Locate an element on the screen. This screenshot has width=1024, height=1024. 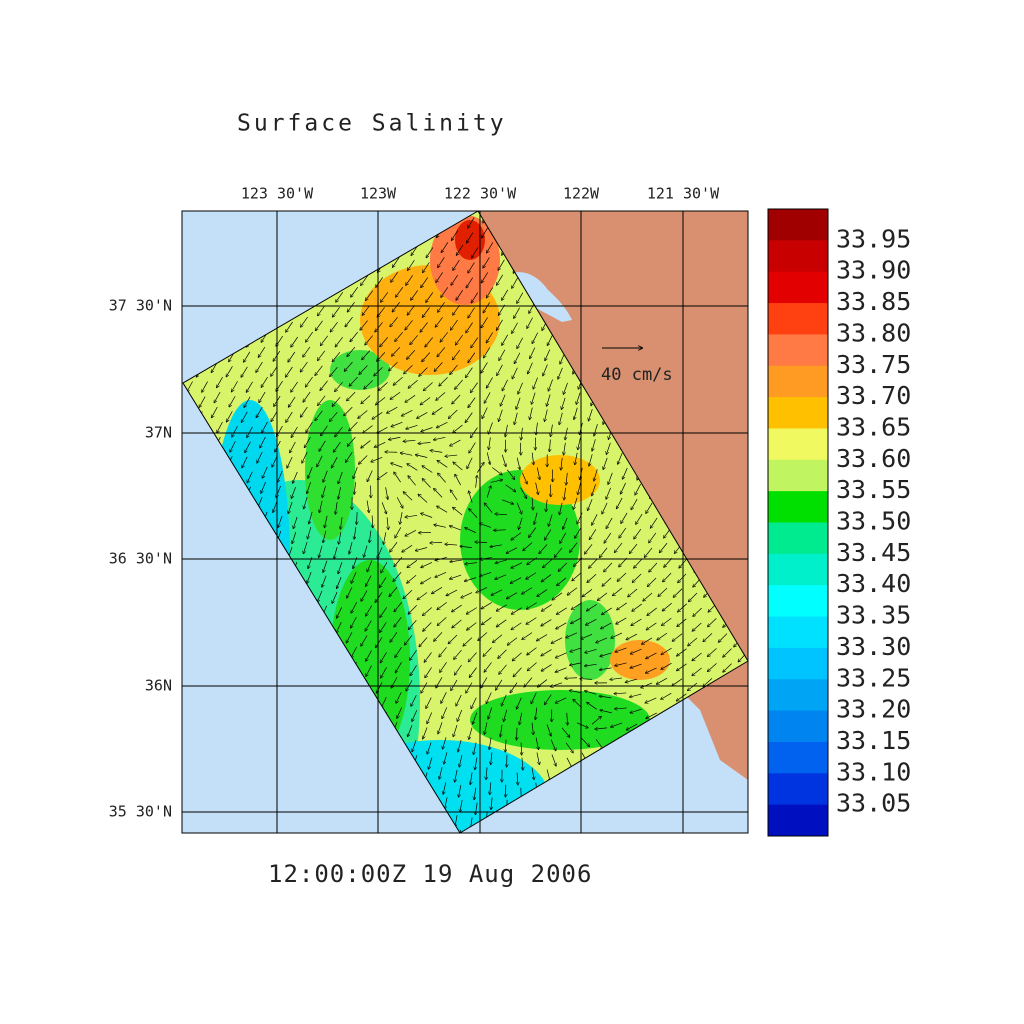
colorbar-label: 33.35 is located at coordinates (873, 615).